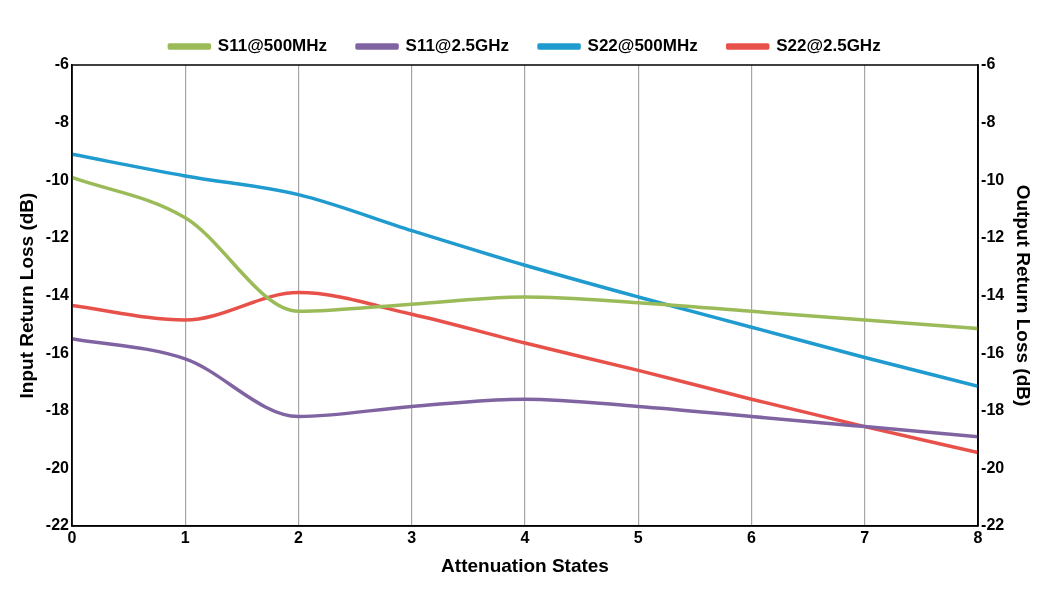 The image size is (1050, 594). What do you see at coordinates (62, 122) in the screenshot?
I see `y-tick-label: -8` at bounding box center [62, 122].